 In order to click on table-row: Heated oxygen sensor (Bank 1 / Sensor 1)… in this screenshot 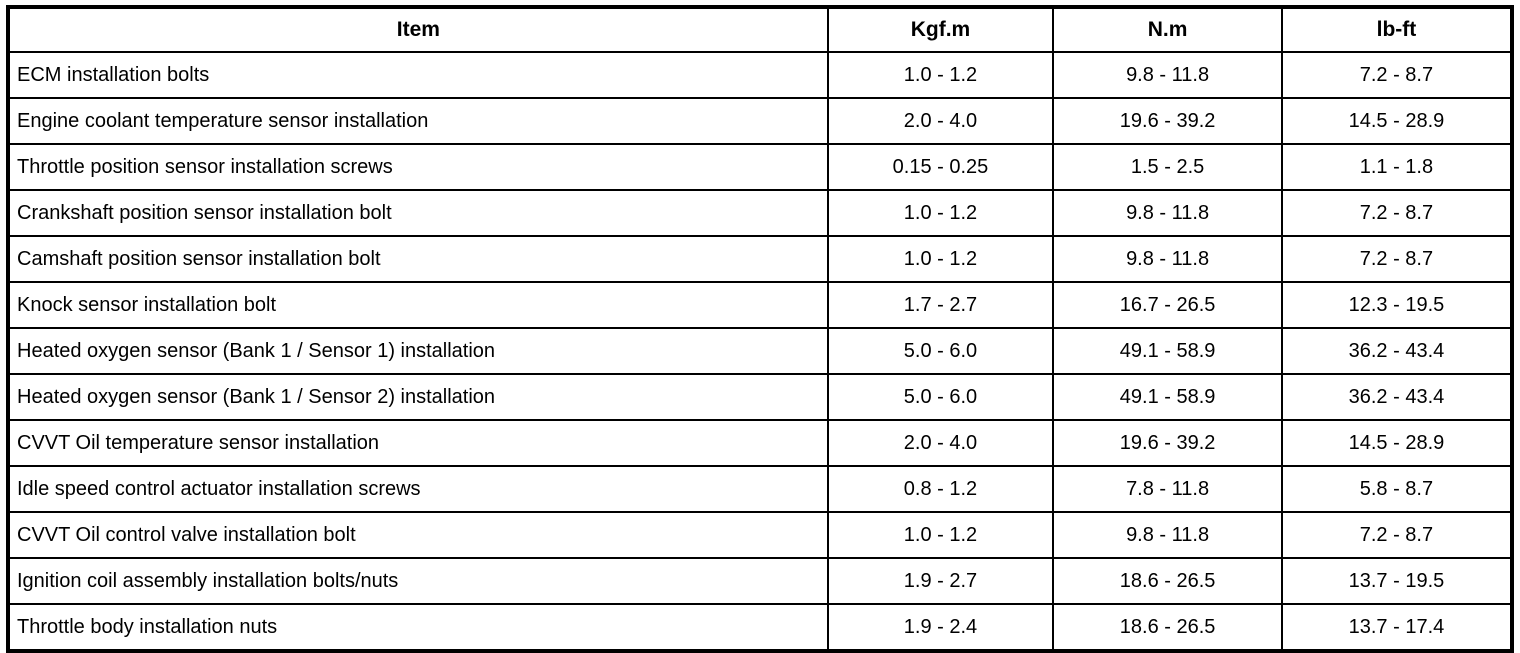, I will do `click(760, 351)`.